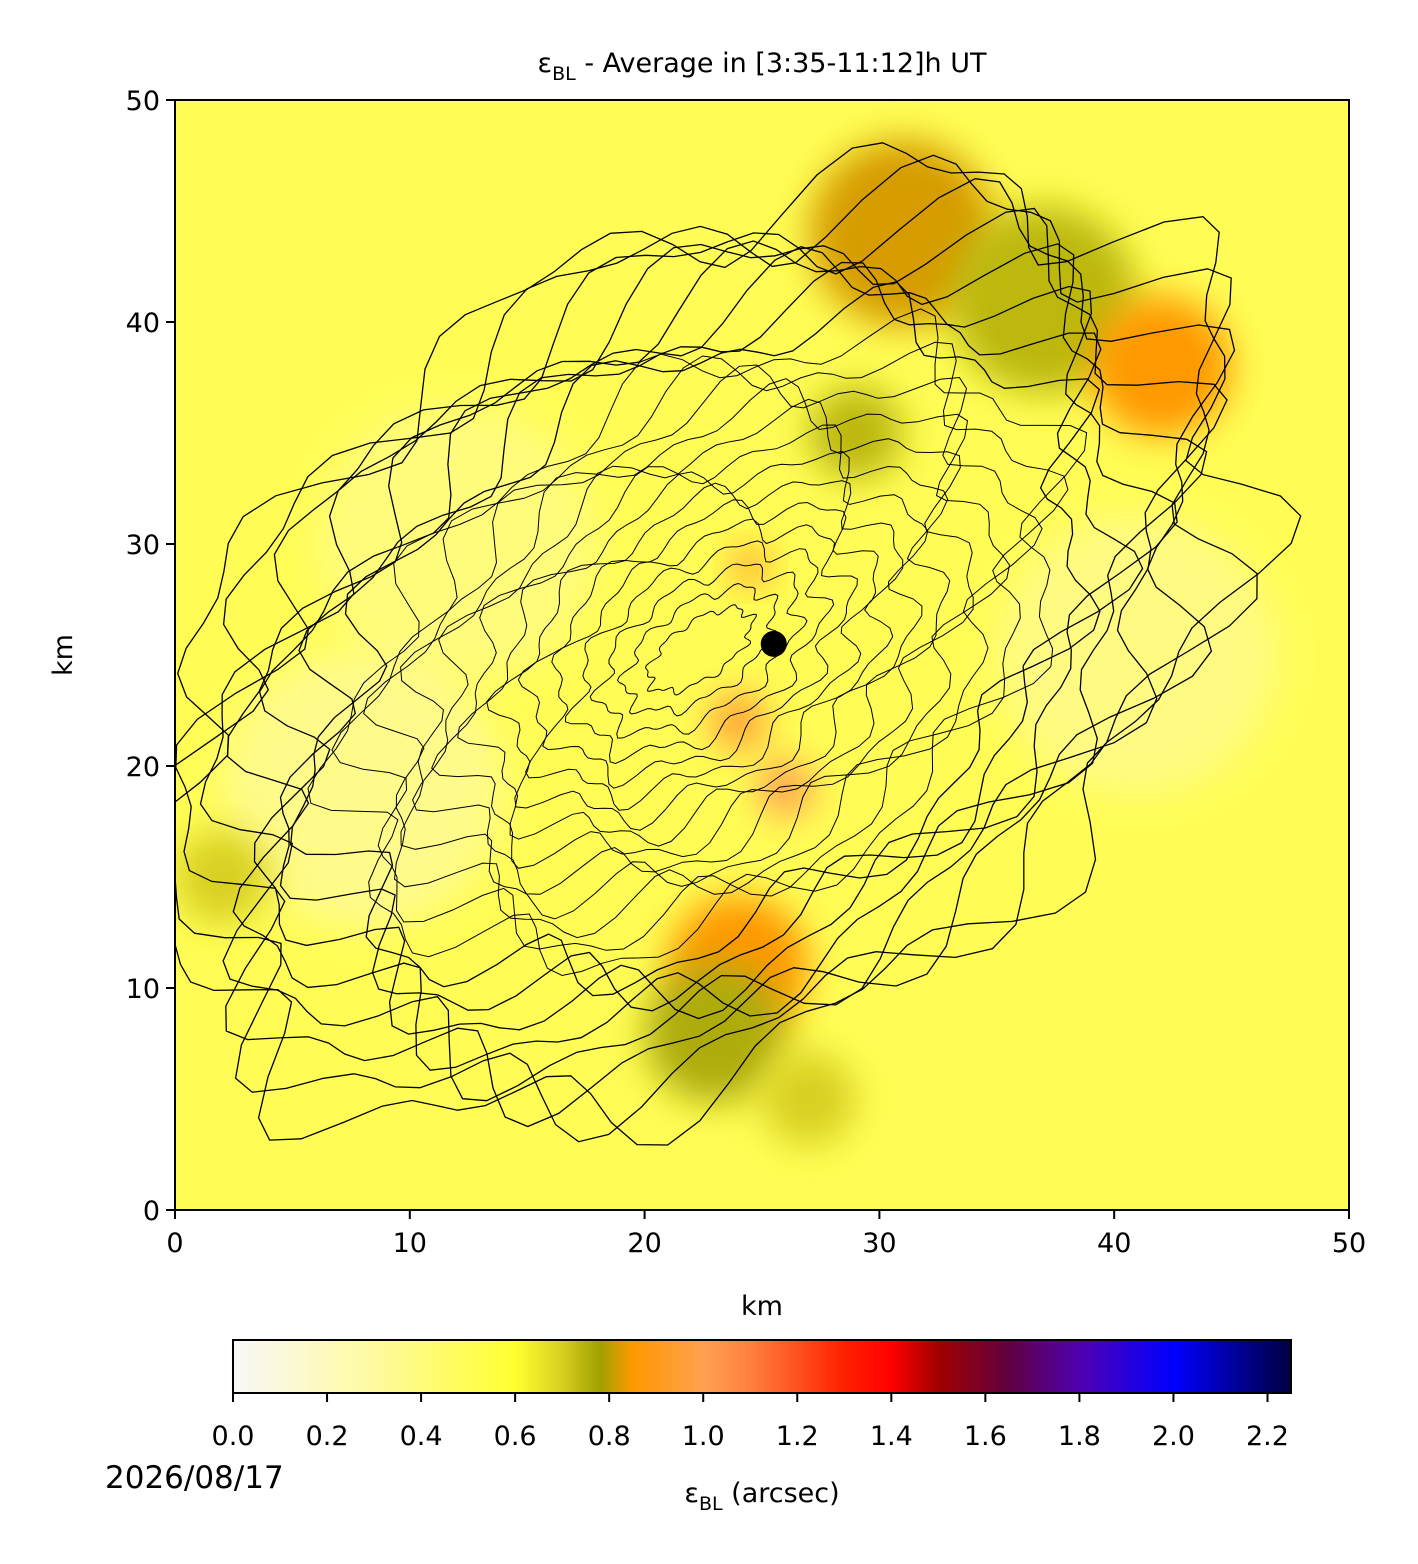 The image size is (1418, 1564). What do you see at coordinates (410, 1243) in the screenshot?
I see `x-tick-label: 10` at bounding box center [410, 1243].